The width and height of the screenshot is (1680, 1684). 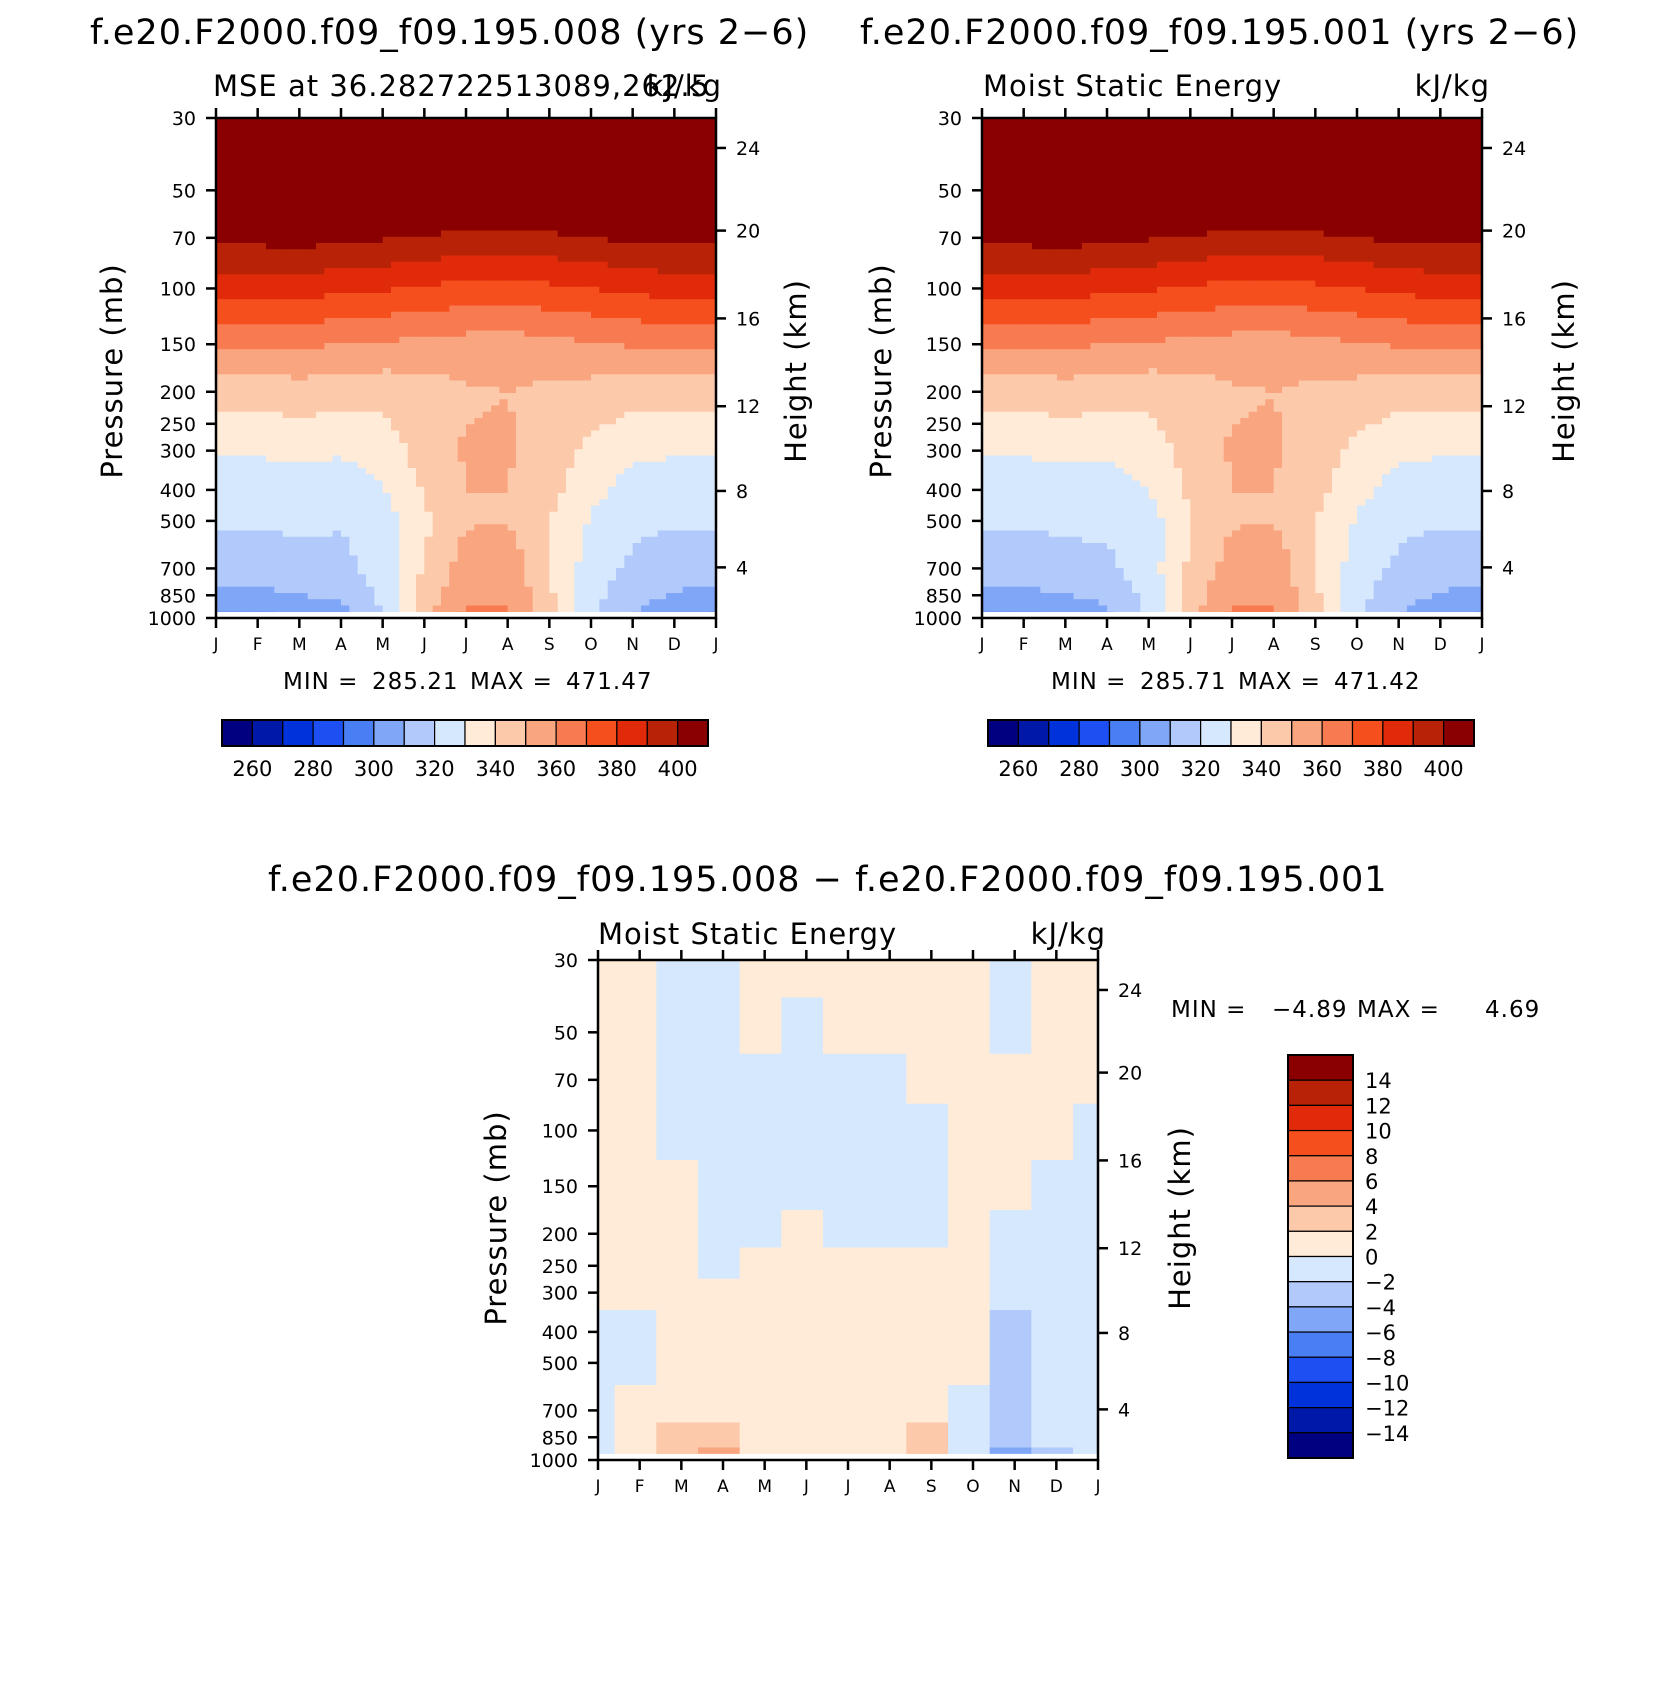 I want to click on x-tick-label: M, so click(x=299, y=645).